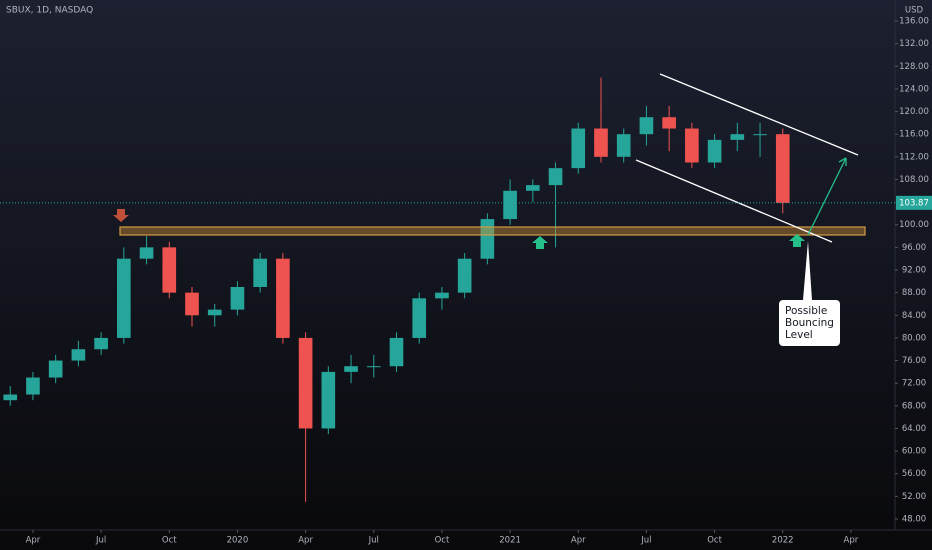 This screenshot has width=932, height=550. I want to click on callout-text: Possible, so click(806, 311).